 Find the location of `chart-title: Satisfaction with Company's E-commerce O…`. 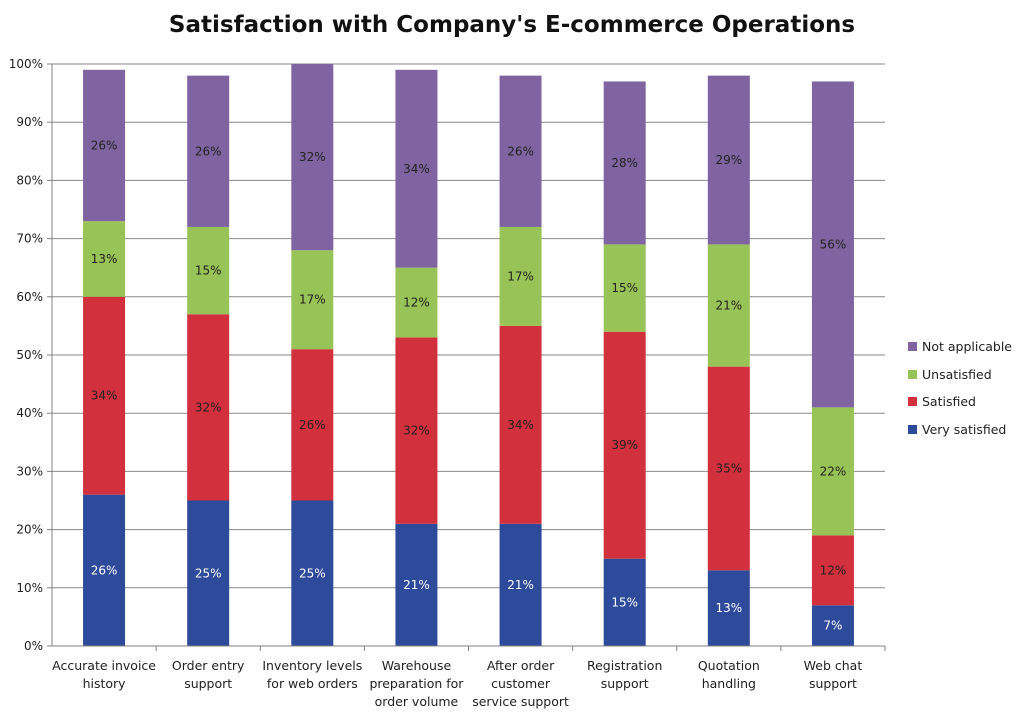

chart-title: Satisfaction with Company's E-commerce O… is located at coordinates (512, 25).